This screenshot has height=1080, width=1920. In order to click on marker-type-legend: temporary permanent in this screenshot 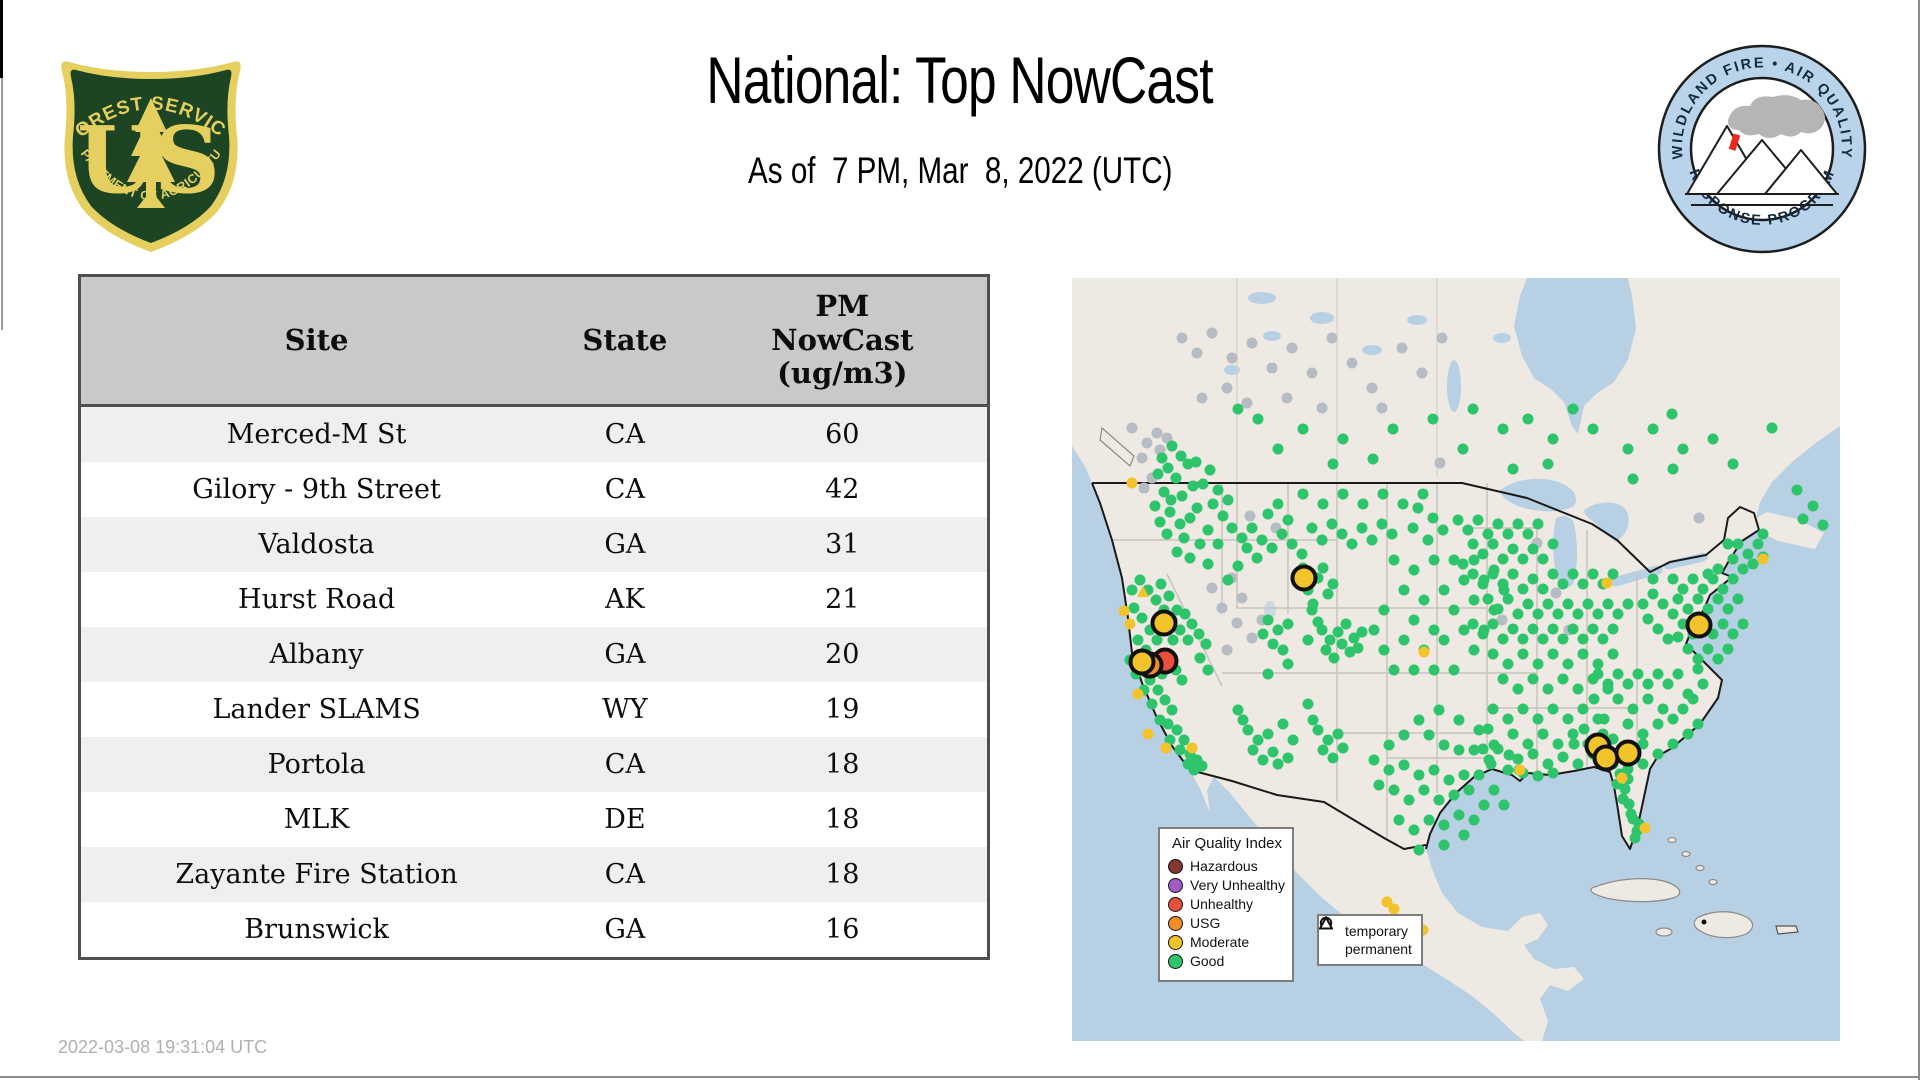, I will do `click(1370, 940)`.